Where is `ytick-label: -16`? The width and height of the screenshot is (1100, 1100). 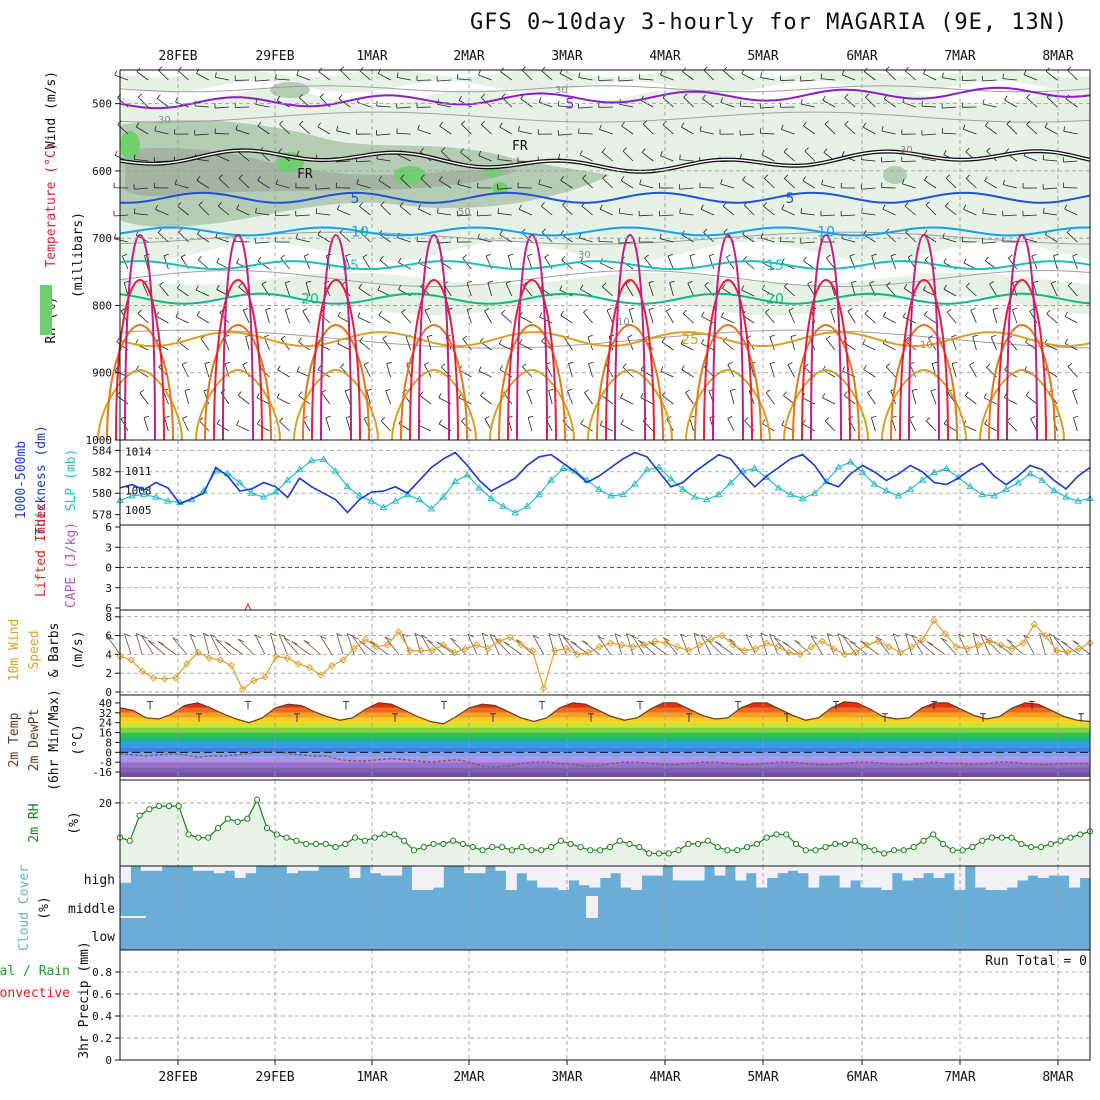 ytick-label: -16 is located at coordinates (102, 772).